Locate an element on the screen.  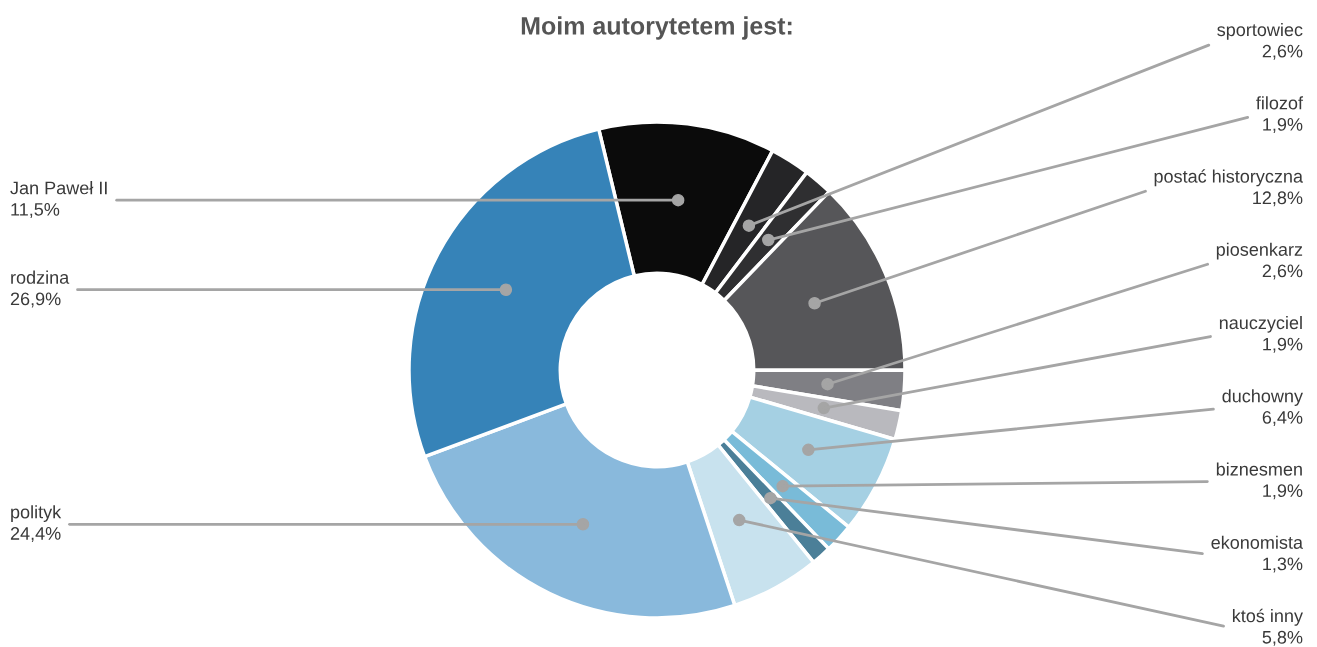
data-label: 6,4% is located at coordinates (1282, 418).